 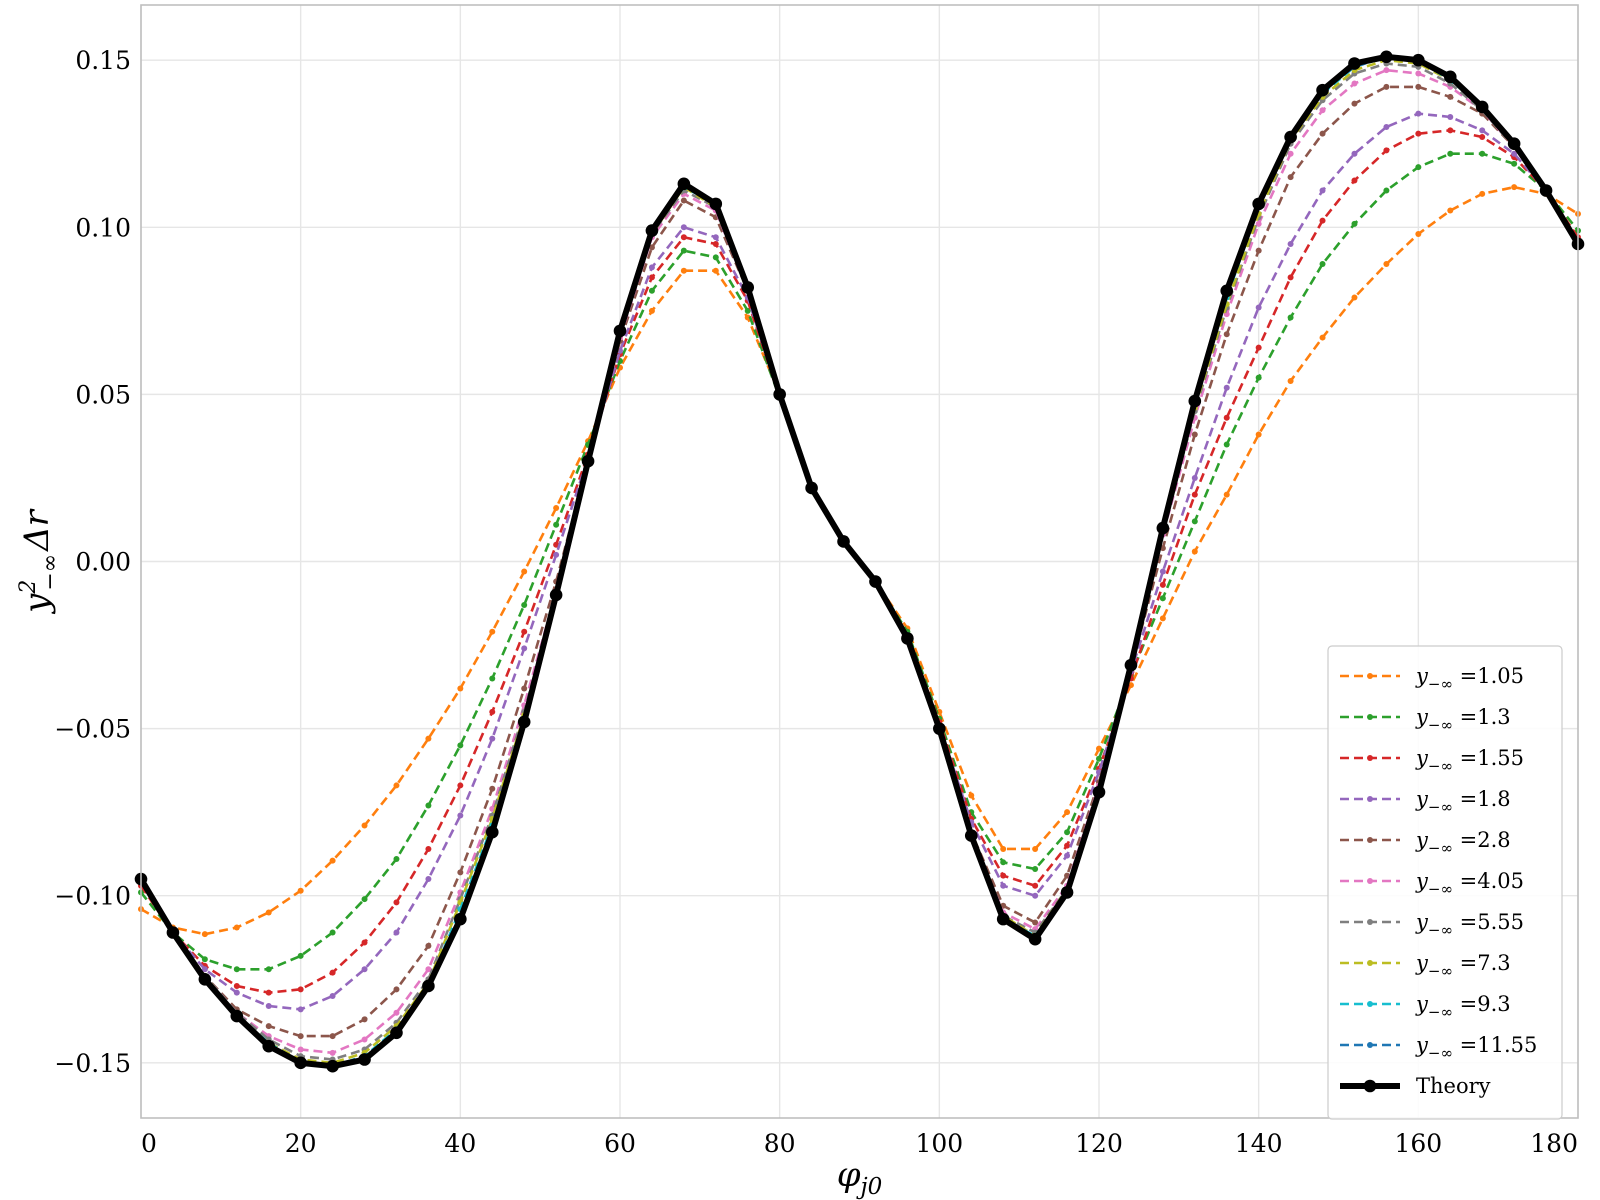 What do you see at coordinates (1425, 719) in the screenshot?
I see `legend-item: y−∞ =1.3` at bounding box center [1425, 719].